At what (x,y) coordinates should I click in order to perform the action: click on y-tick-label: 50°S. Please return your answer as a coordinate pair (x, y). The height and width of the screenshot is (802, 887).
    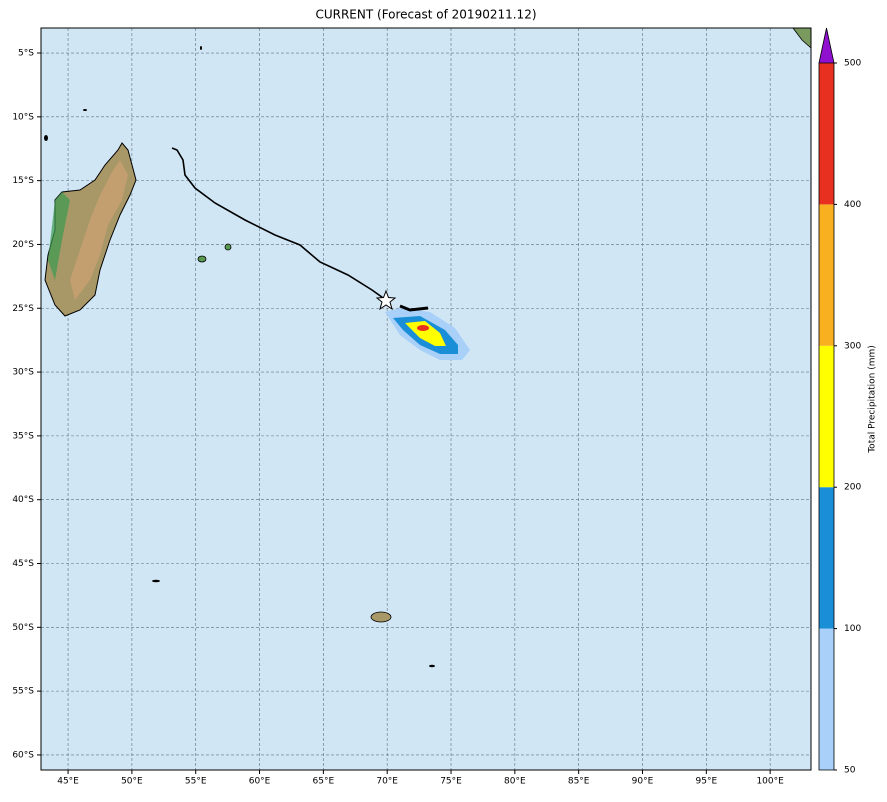
    Looking at the image, I should click on (23, 628).